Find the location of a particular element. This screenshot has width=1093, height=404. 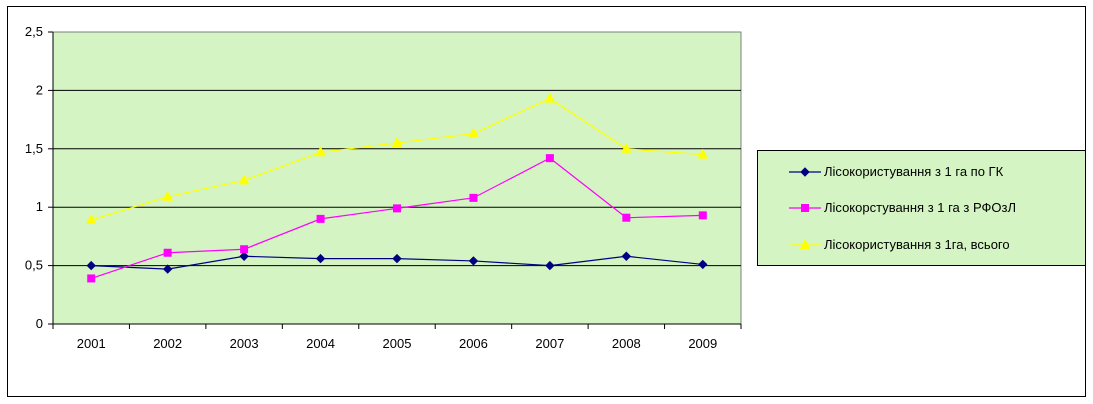

legend-item-1: Лісокористування з 1 га по ГК is located at coordinates (918, 172).